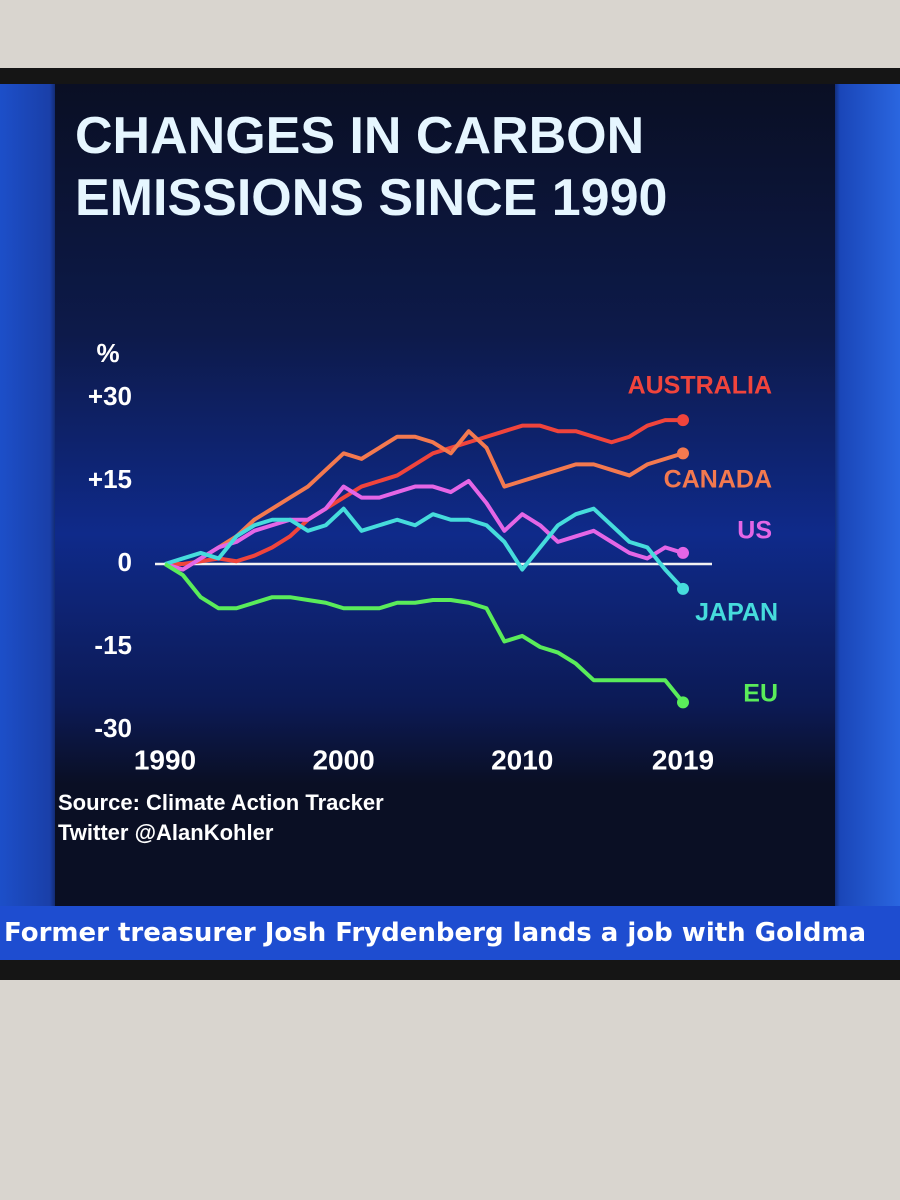  Describe the element at coordinates (736, 613) in the screenshot. I see `series-label: JAPAN` at that location.